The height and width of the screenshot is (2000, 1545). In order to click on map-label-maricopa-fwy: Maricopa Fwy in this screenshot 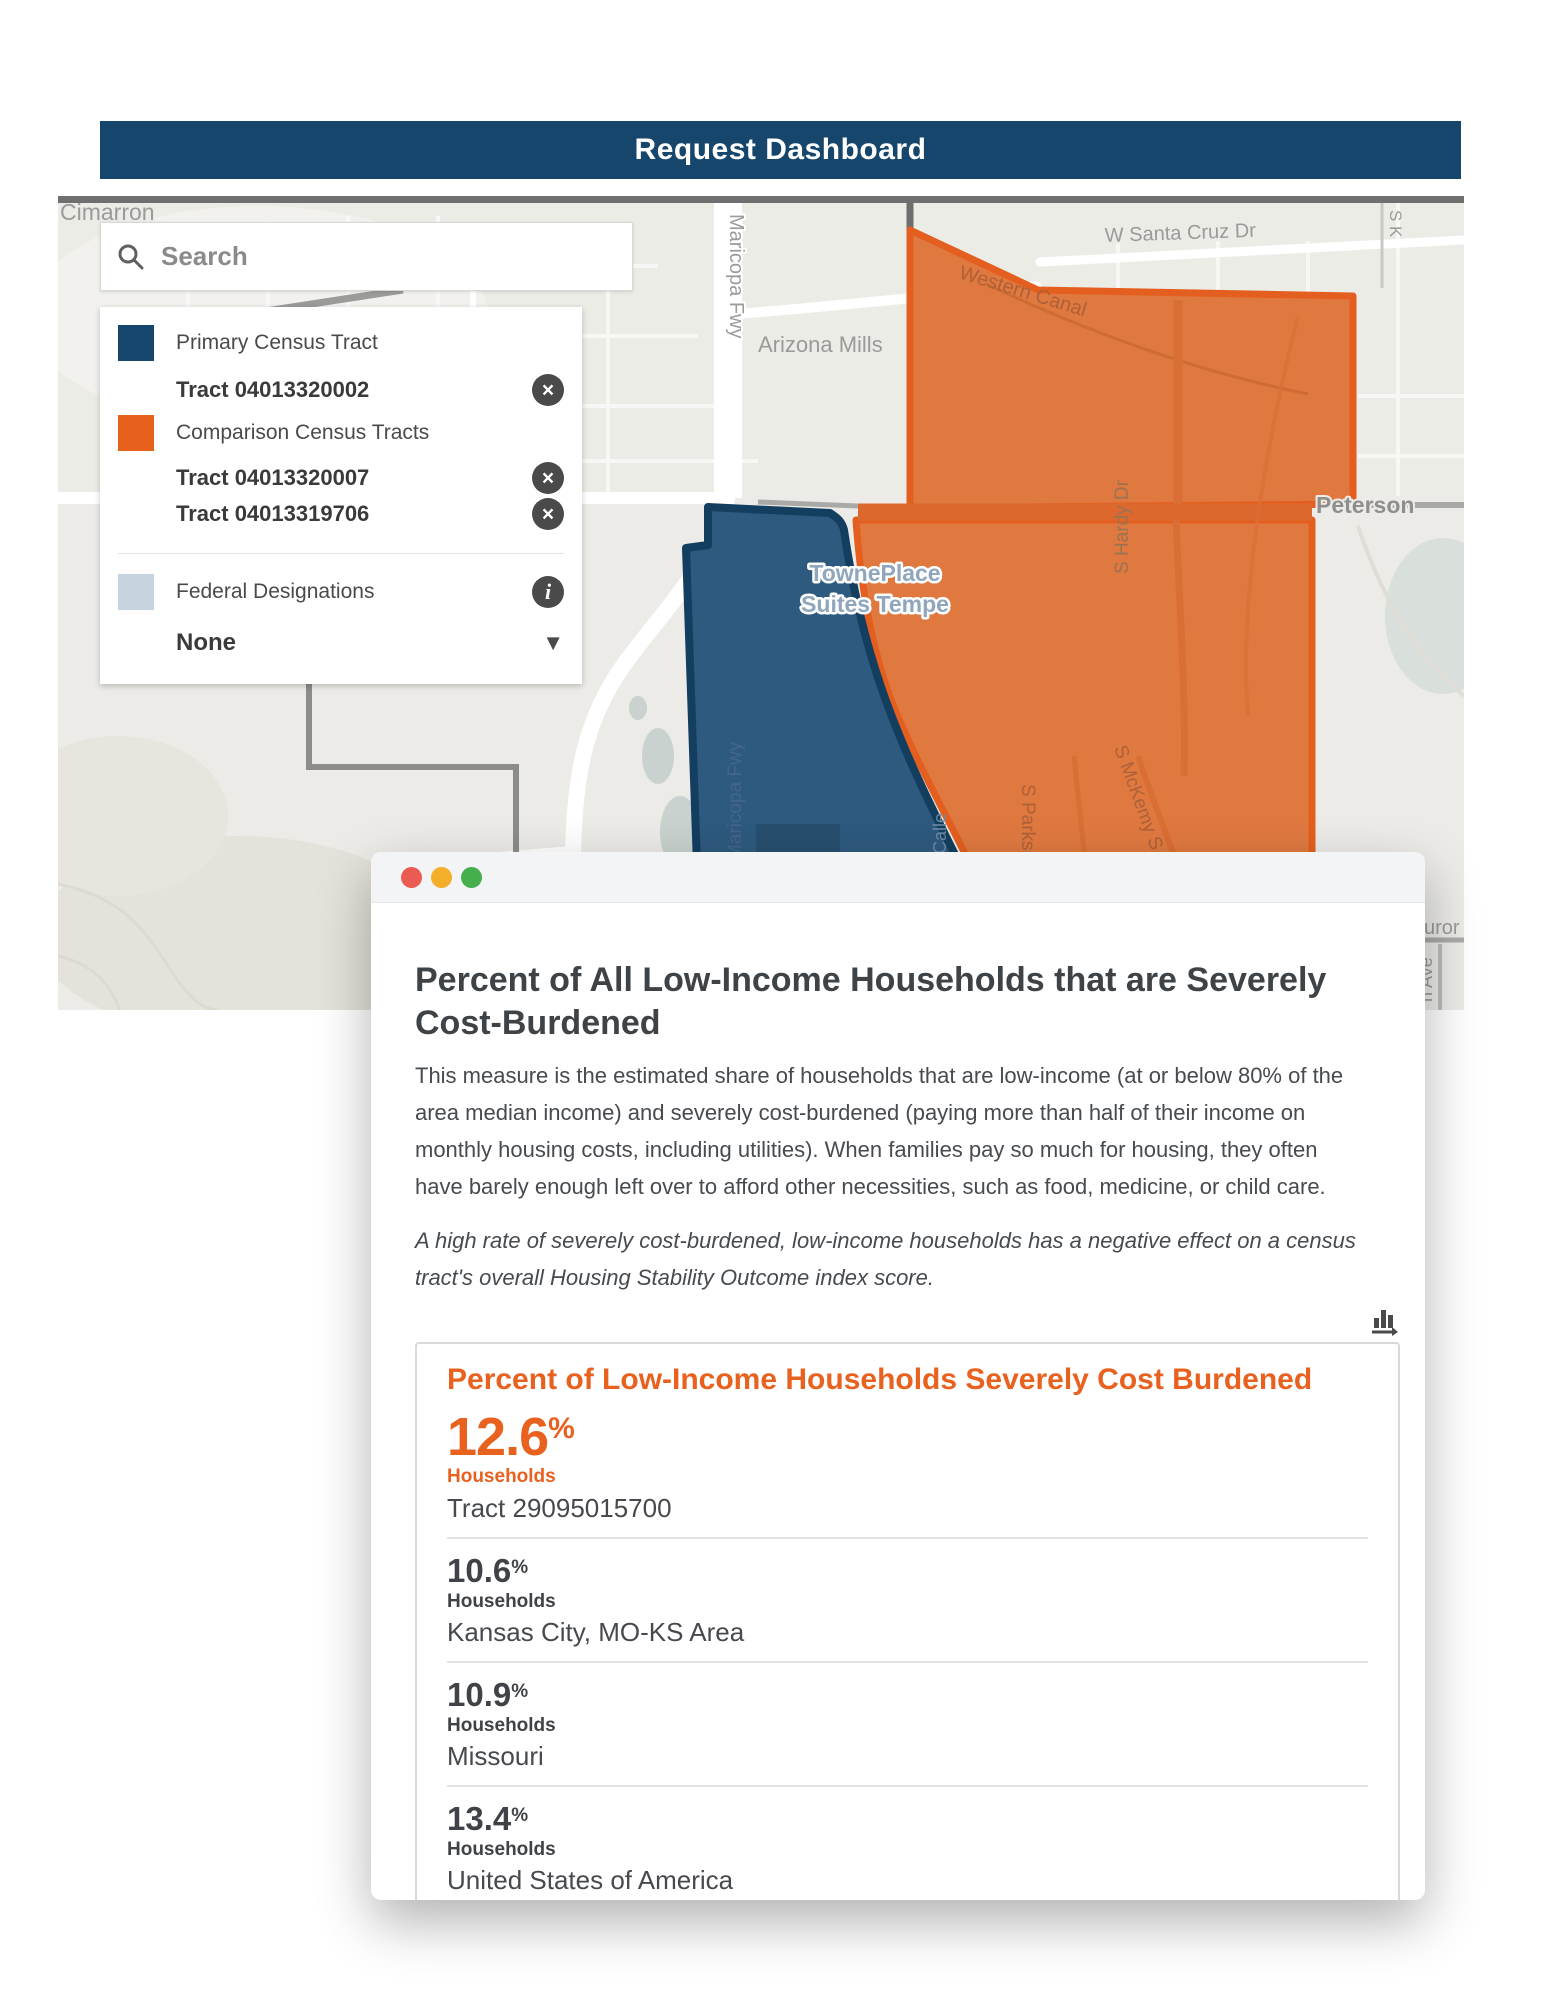, I will do `click(736, 276)`.